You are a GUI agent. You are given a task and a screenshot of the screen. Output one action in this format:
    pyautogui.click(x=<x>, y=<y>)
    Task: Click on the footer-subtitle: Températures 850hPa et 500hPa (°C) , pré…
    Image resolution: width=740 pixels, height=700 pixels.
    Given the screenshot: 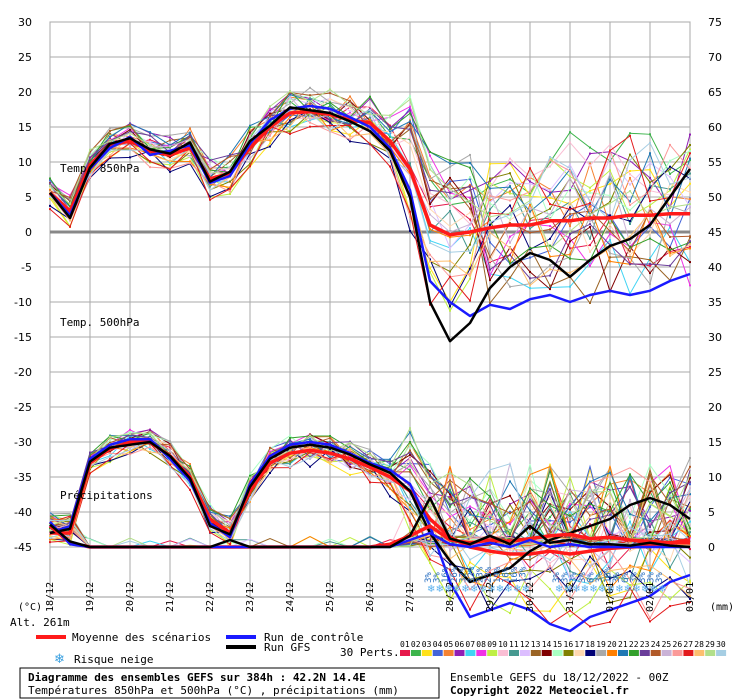 What is the action you would take?
    pyautogui.click(x=213, y=690)
    